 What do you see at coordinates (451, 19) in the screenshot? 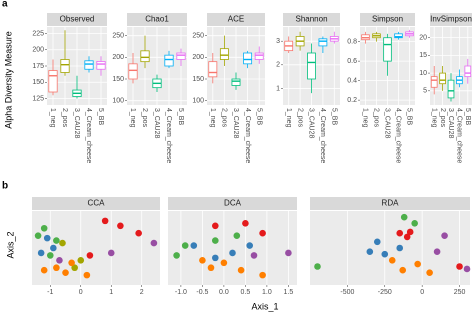
I see `facet-title: InvSimpson` at bounding box center [451, 19].